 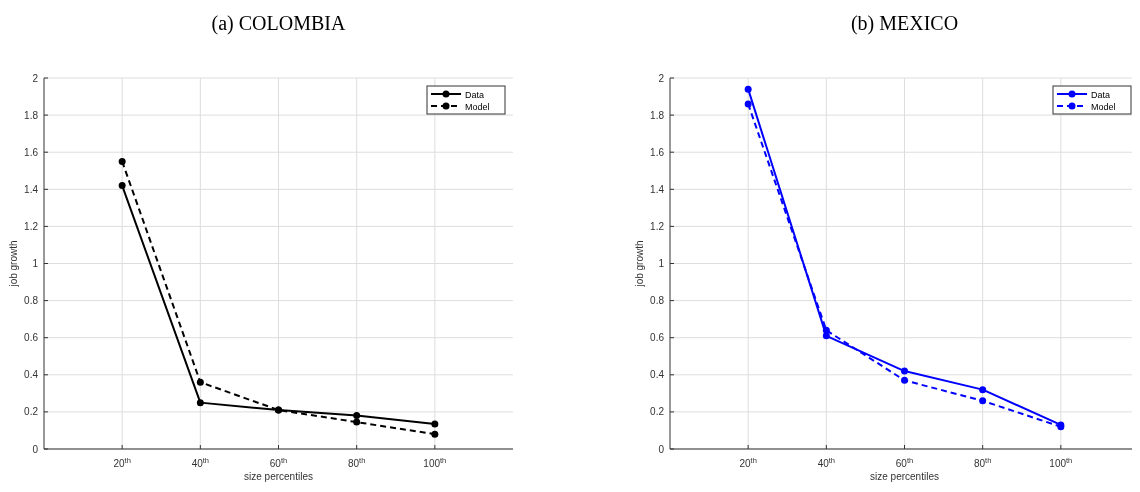 What do you see at coordinates (278, 23) in the screenshot?
I see `chart-title: (a) COLOMBIA` at bounding box center [278, 23].